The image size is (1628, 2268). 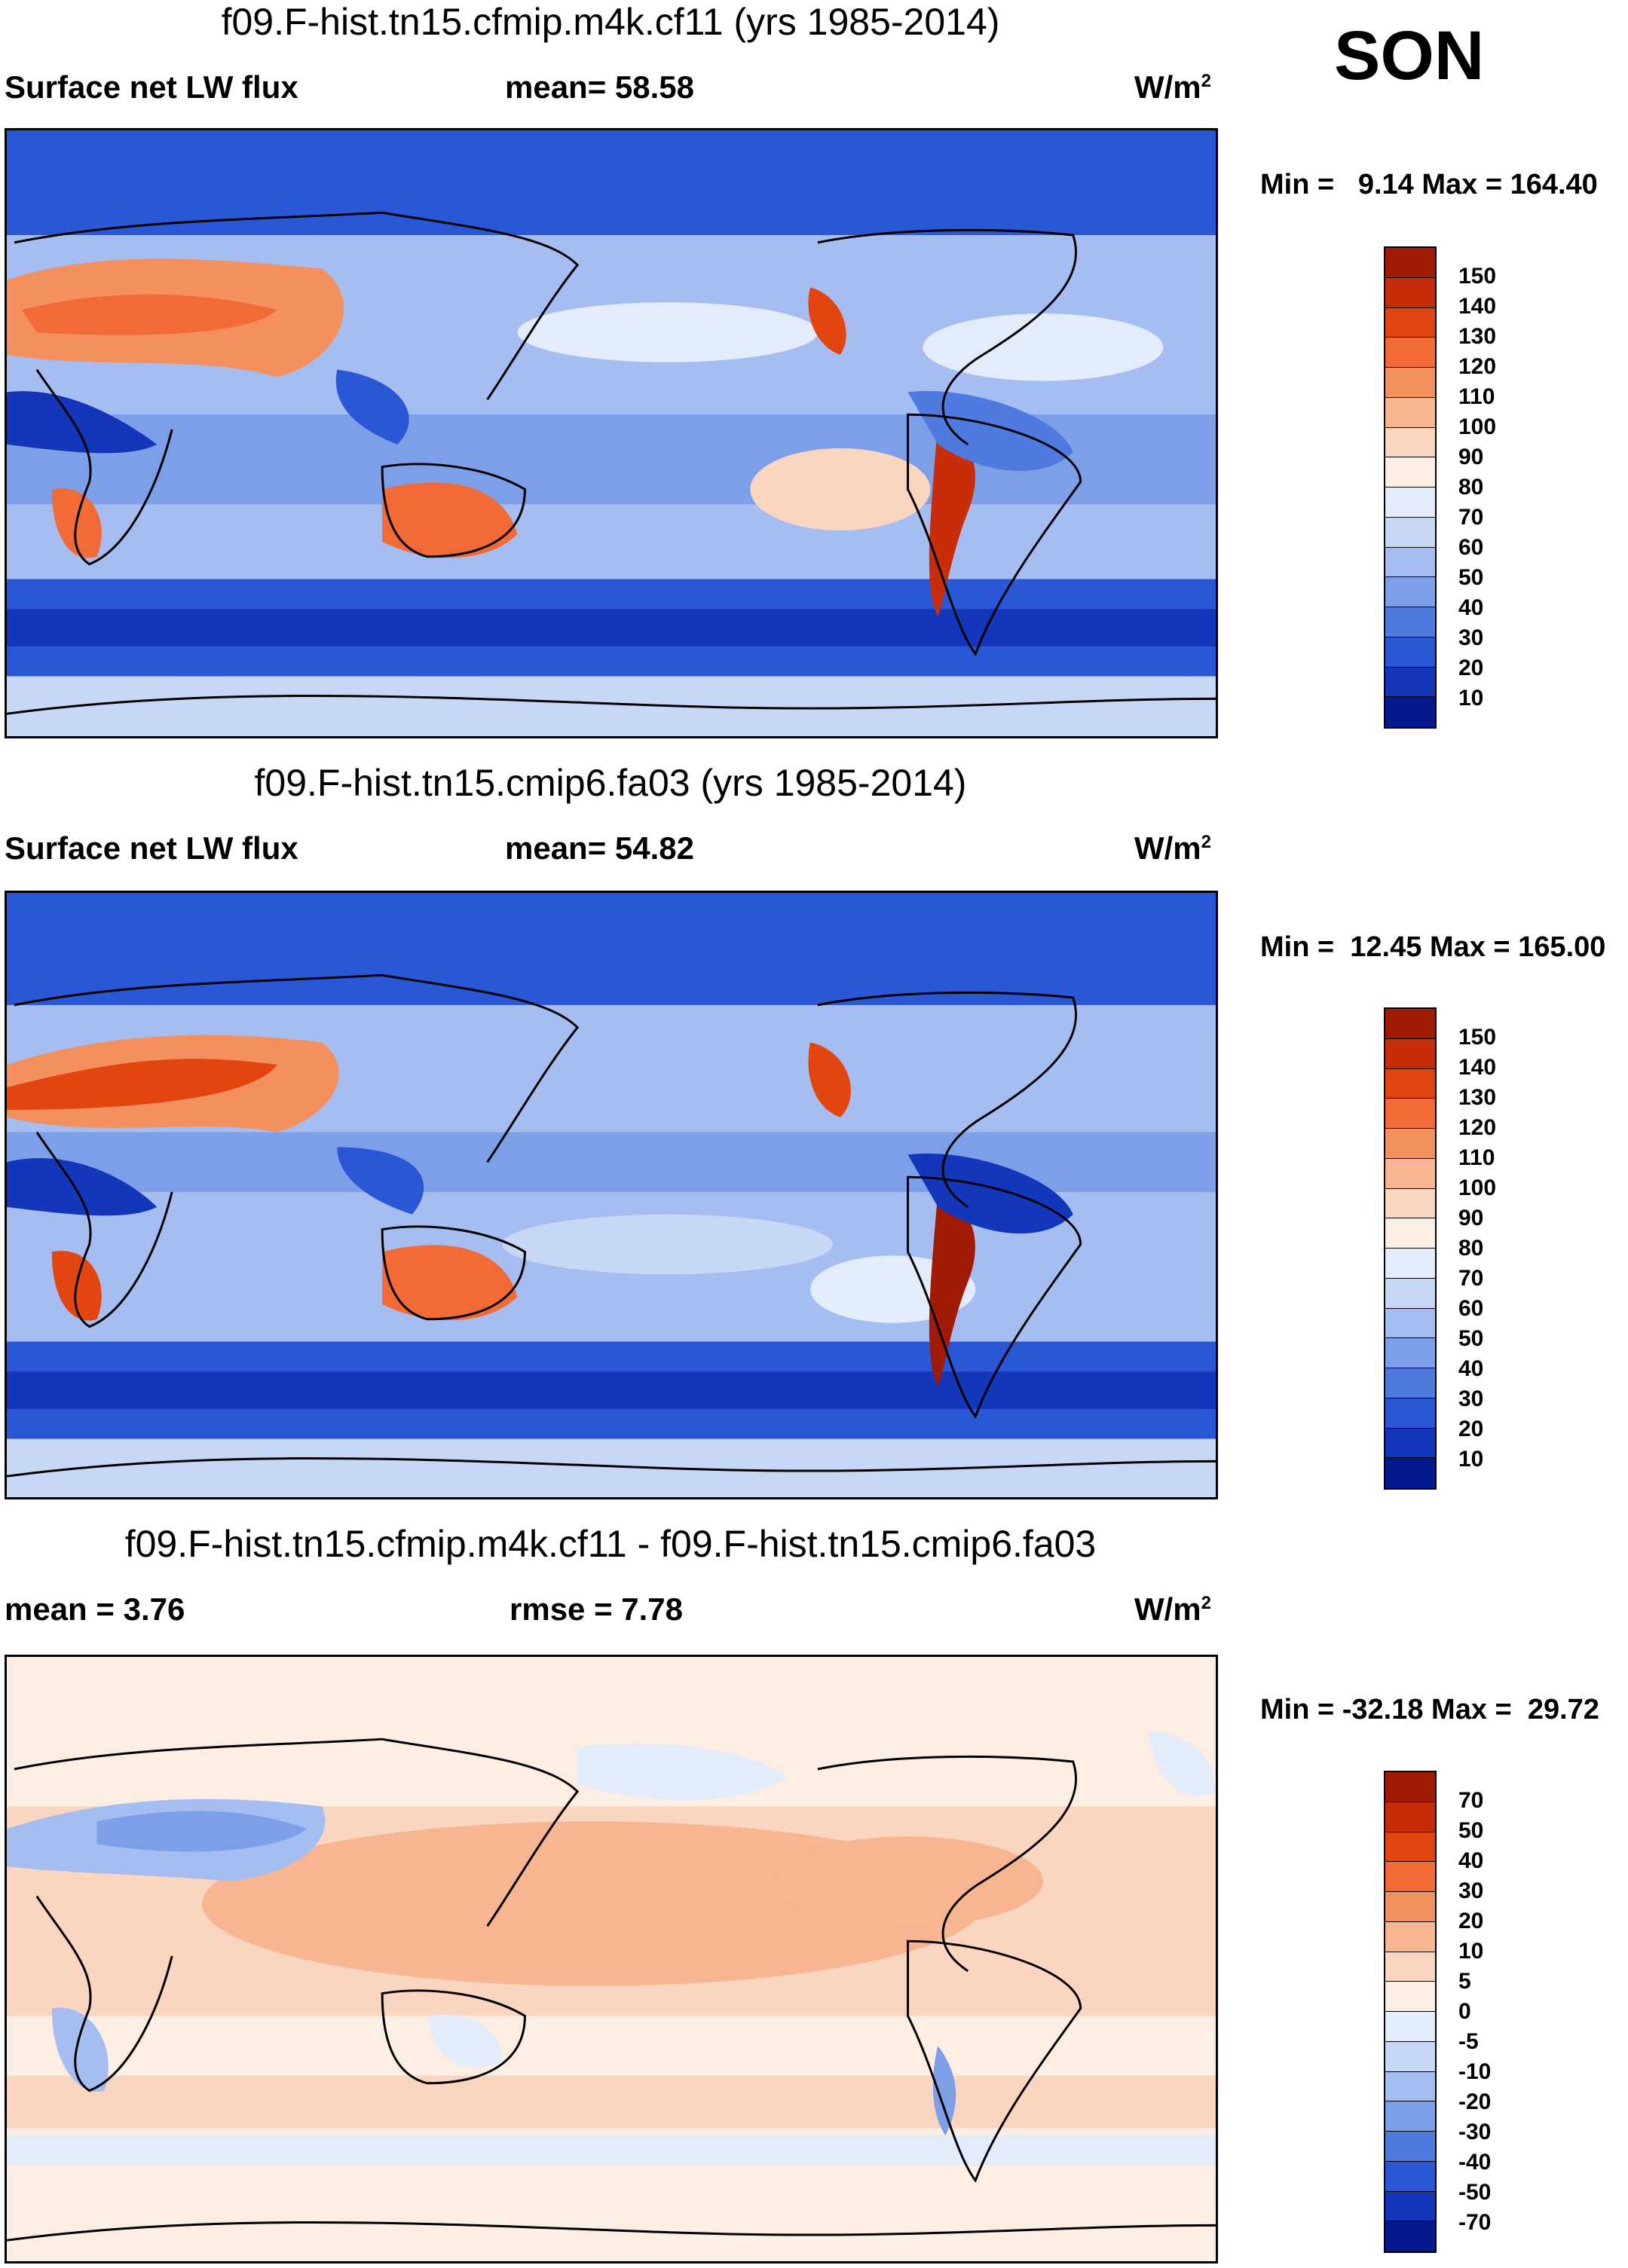 What do you see at coordinates (95, 1609) in the screenshot?
I see `panel-3-mean-label: mean = 3.76` at bounding box center [95, 1609].